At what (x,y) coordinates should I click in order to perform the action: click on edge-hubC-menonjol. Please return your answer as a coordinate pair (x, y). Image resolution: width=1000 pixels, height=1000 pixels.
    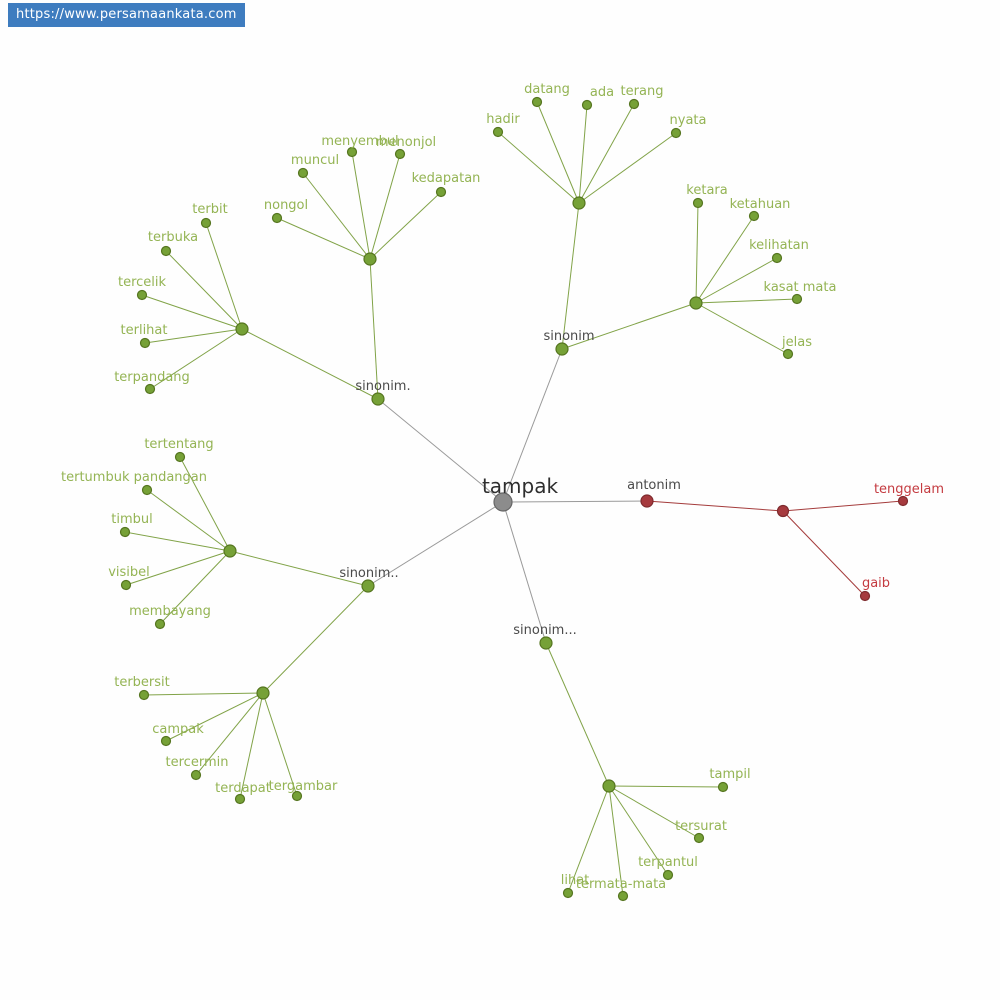
    Looking at the image, I should click on (385, 206).